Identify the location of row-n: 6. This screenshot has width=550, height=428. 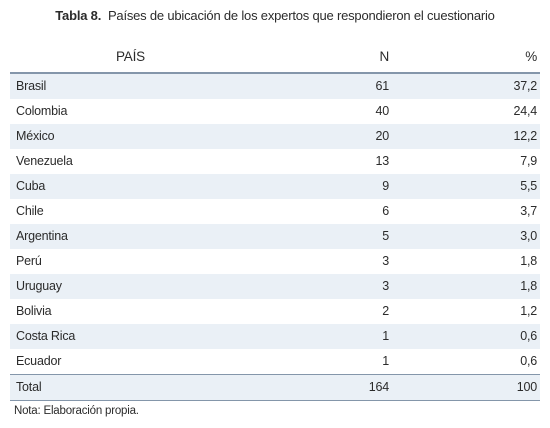
(385, 211).